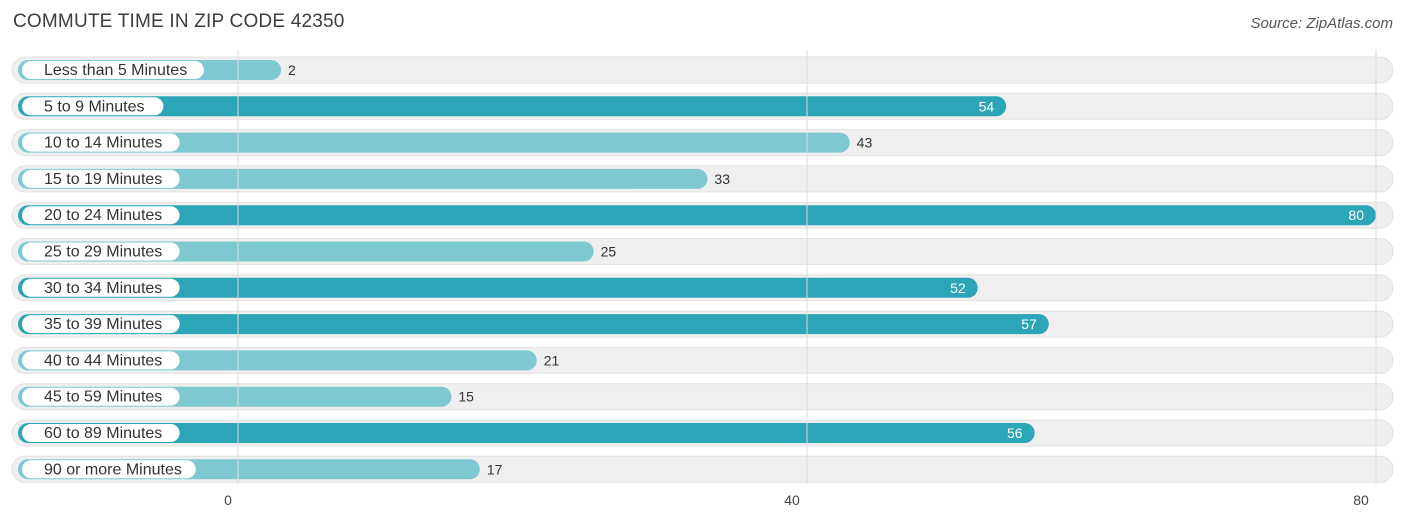 This screenshot has height=523, width=1406. I want to click on x-axis-ticks: 0 40 80, so click(796, 500).